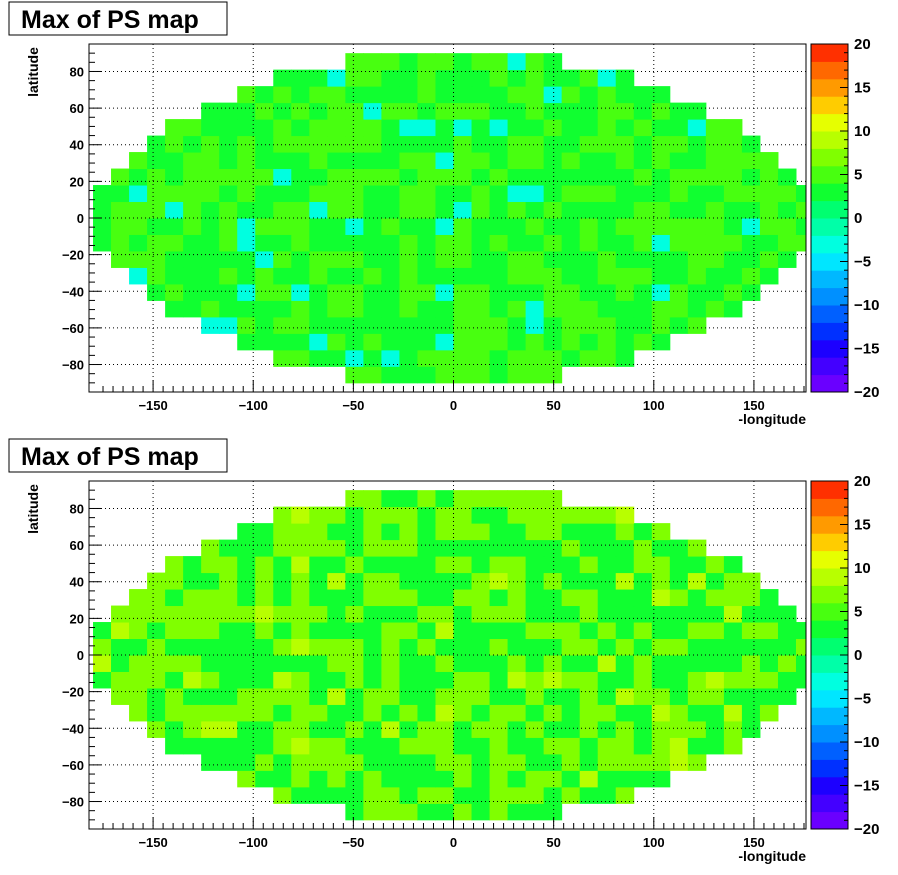  Describe the element at coordinates (862, 262) in the screenshot. I see `palette-tick-label: −5` at that location.